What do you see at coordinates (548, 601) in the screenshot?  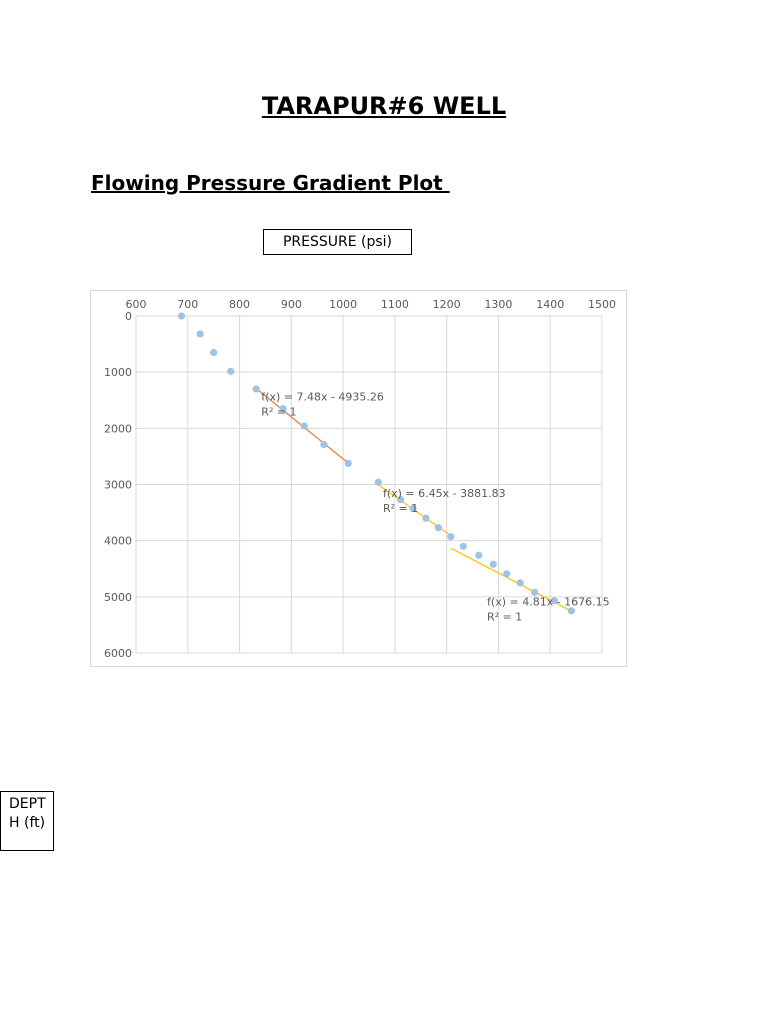 I see `trendline-equation: f(x) = 4.81x - 1676.15` at bounding box center [548, 601].